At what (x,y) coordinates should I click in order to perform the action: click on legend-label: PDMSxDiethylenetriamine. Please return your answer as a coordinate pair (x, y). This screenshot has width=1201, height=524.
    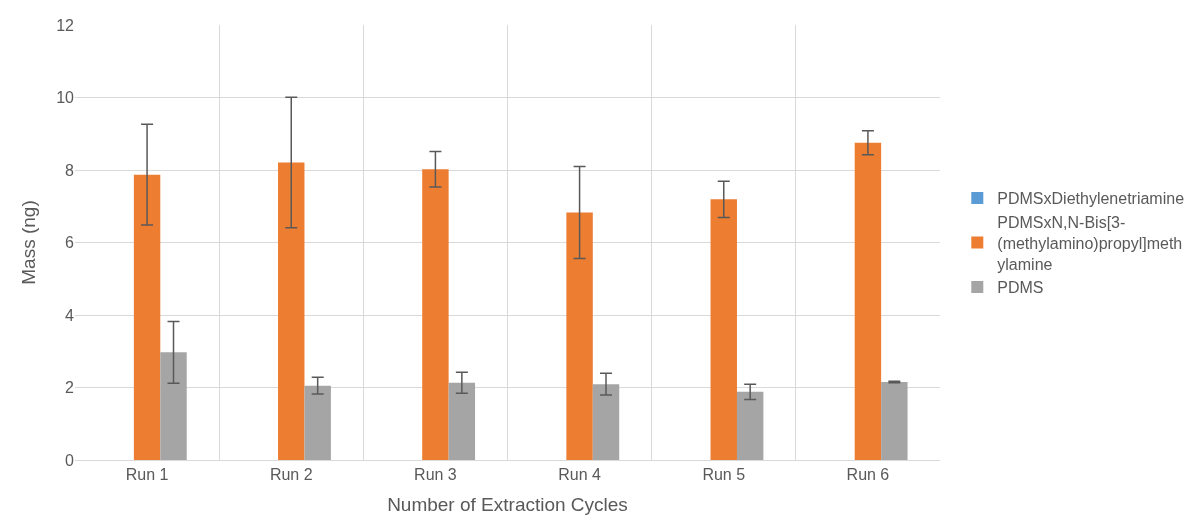
    Looking at the image, I should click on (1091, 199).